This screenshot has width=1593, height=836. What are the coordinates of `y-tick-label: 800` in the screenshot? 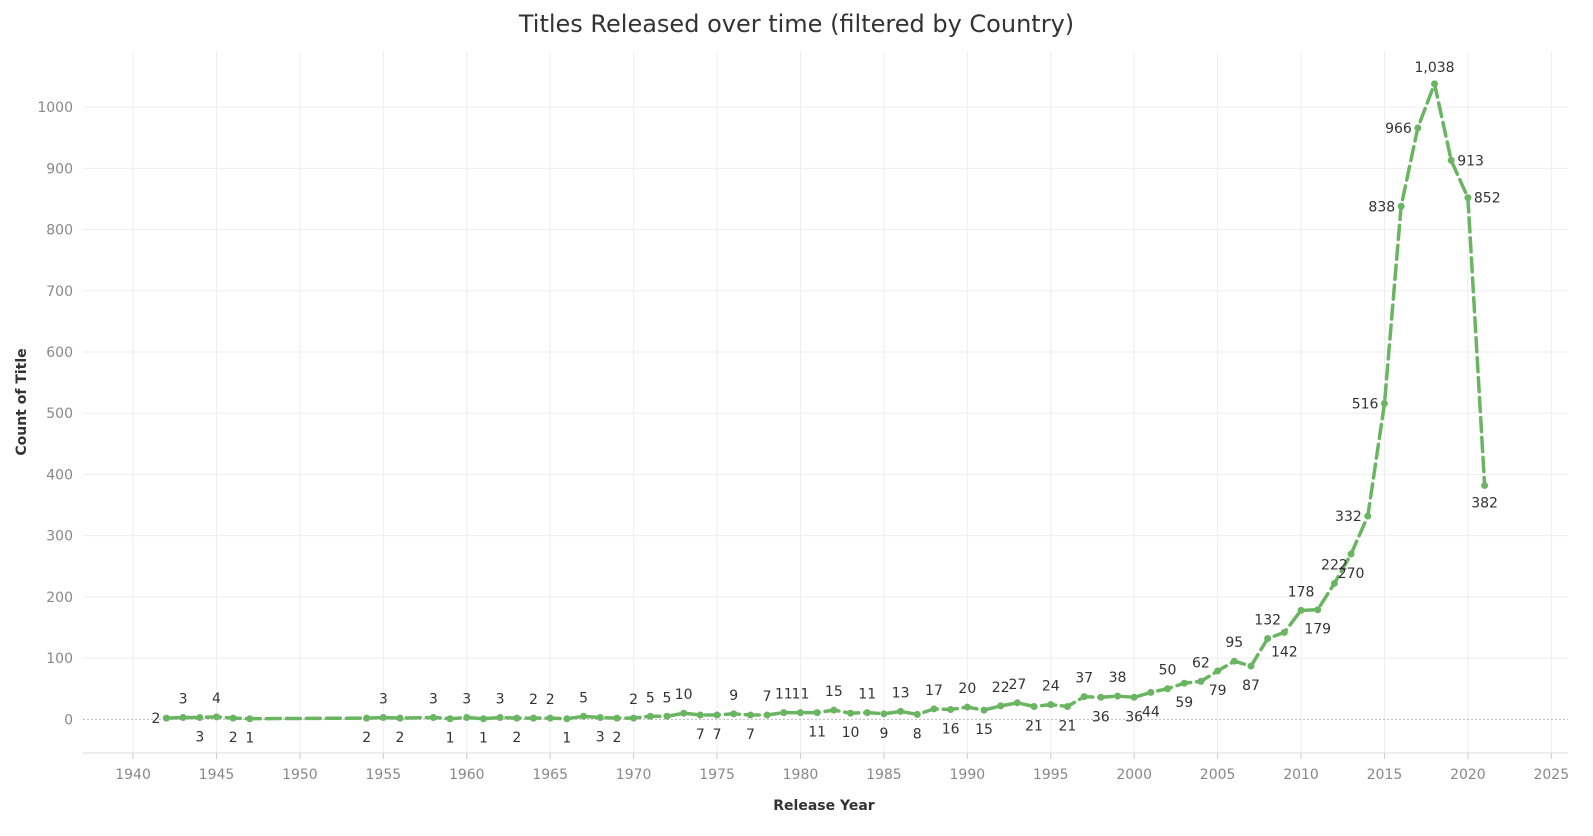 It's located at (59, 231).